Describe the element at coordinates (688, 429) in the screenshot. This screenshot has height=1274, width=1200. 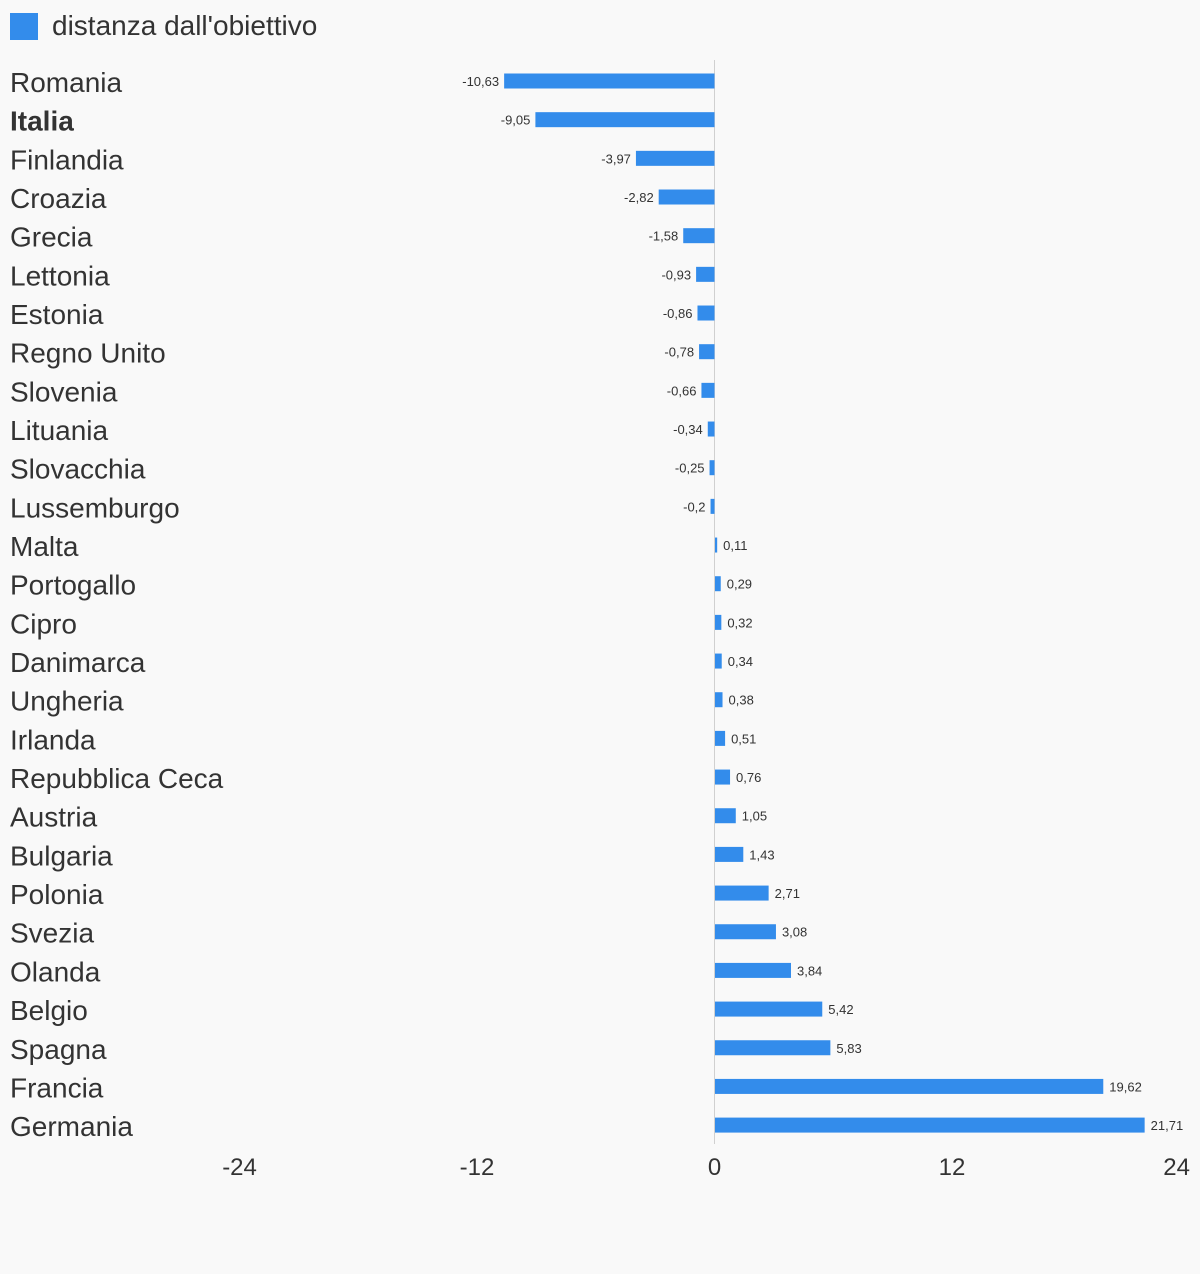
I see `value-label: -0,34` at that location.